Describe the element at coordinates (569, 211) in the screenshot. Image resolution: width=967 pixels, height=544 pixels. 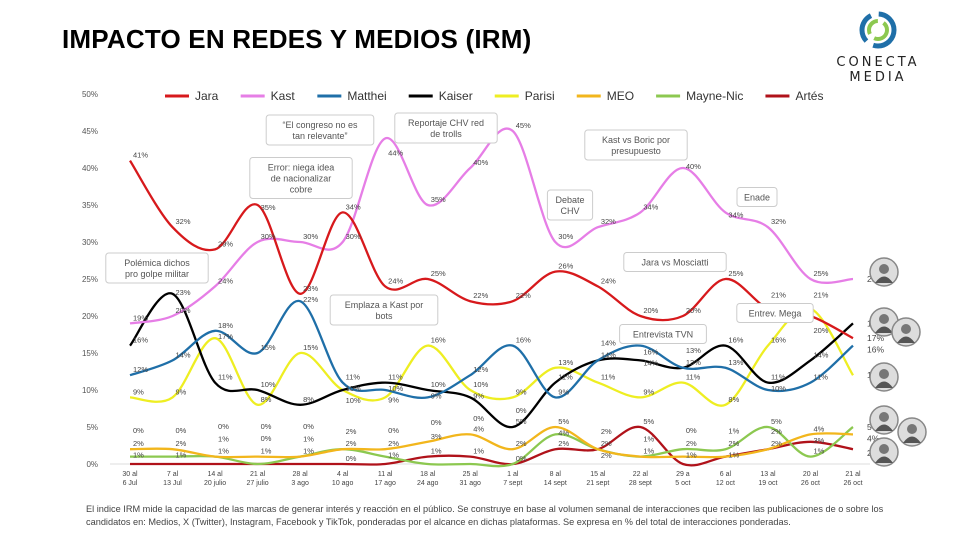
I see `annotation-text: CHV` at that location.